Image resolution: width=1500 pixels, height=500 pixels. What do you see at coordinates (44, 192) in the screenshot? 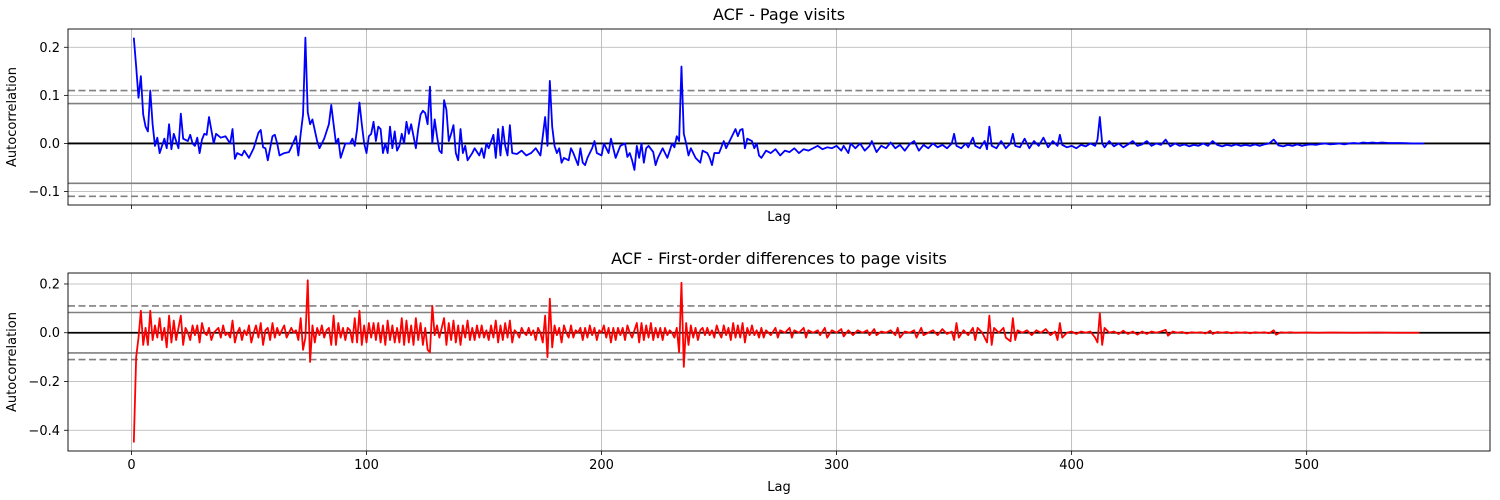
I see `y-tick-label: −0.1` at bounding box center [44, 192].